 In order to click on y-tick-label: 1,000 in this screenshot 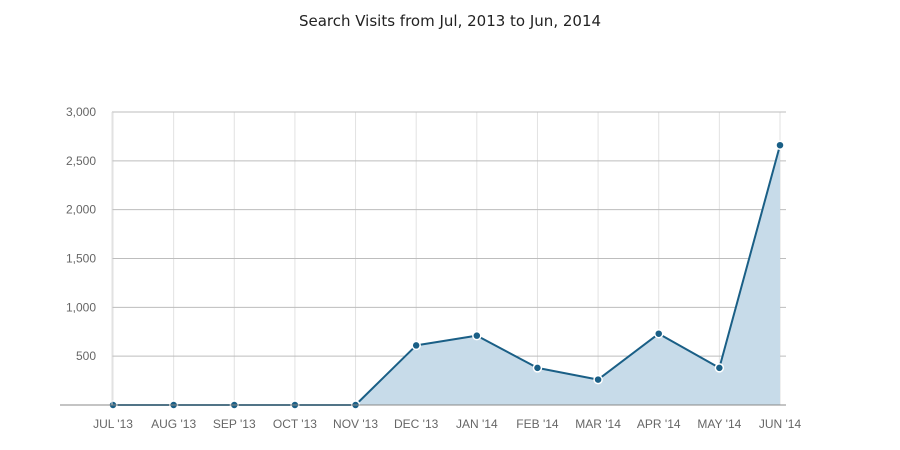, I will do `click(81, 307)`.